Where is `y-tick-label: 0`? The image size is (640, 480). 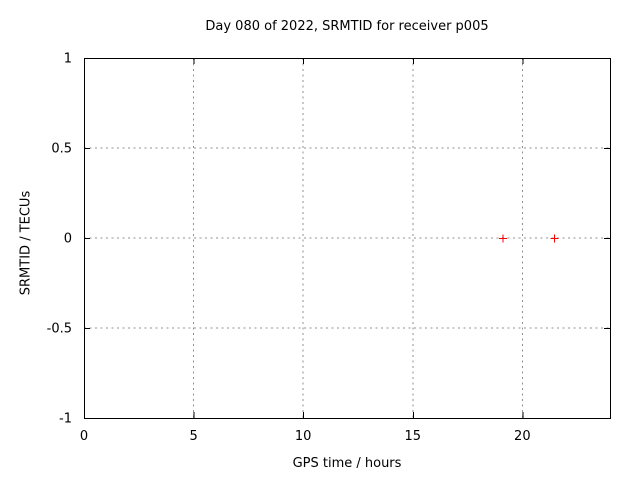
y-tick-label: 0 is located at coordinates (68, 239).